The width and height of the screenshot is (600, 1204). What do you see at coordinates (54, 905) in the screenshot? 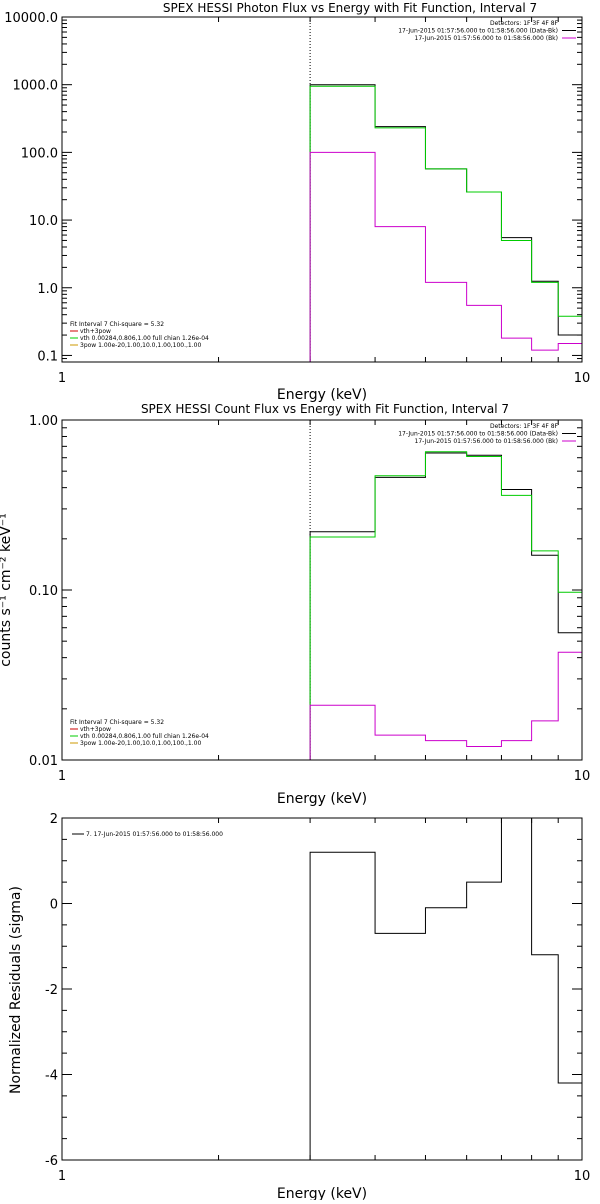
I see `y-tick-label: 0` at bounding box center [54, 905].